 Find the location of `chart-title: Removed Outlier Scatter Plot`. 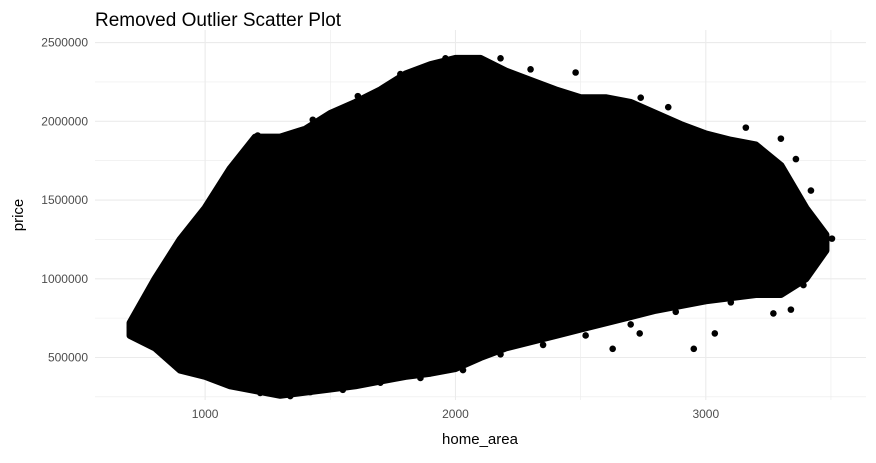

chart-title: Removed Outlier Scatter Plot is located at coordinates (218, 20).